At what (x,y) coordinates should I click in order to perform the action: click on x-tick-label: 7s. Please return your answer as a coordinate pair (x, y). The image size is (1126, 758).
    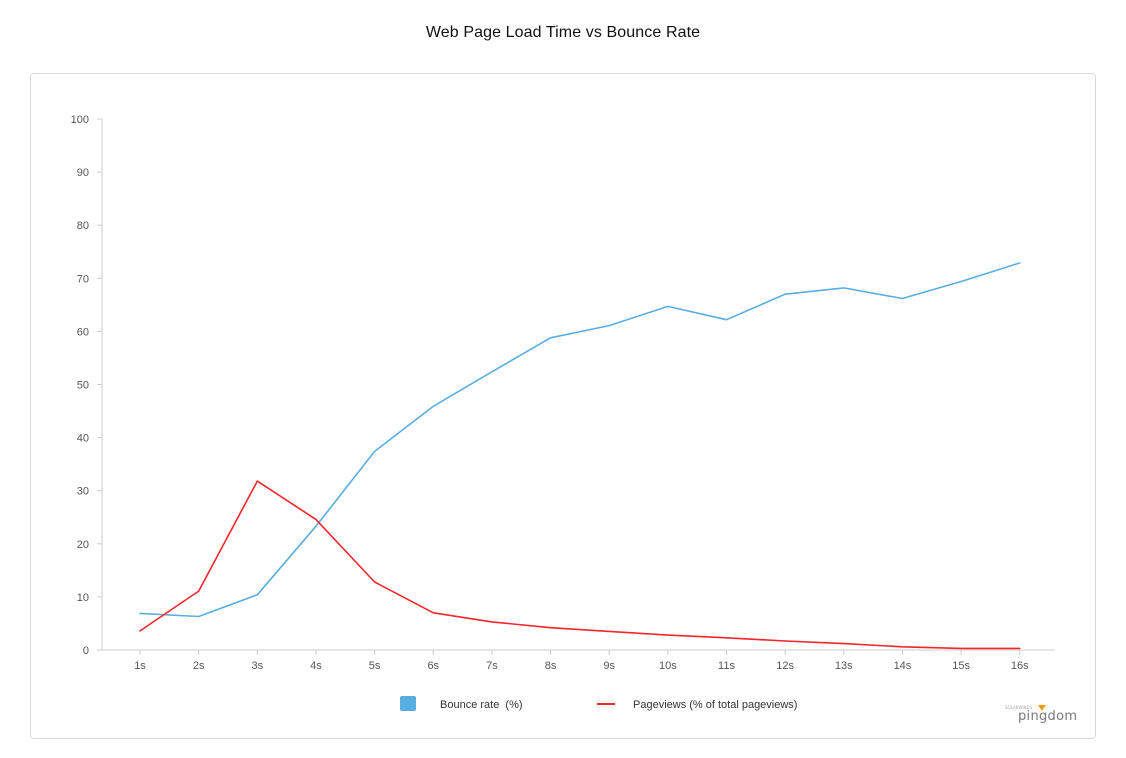
    Looking at the image, I should click on (492, 666).